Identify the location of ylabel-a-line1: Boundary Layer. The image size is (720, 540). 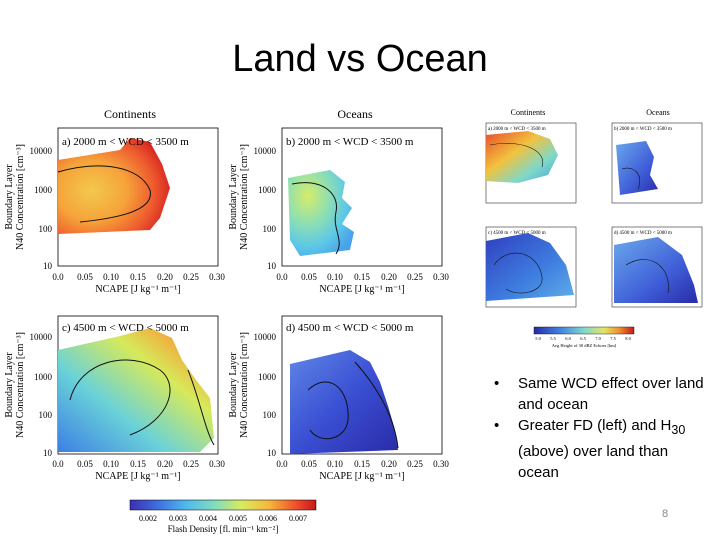
(9, 197).